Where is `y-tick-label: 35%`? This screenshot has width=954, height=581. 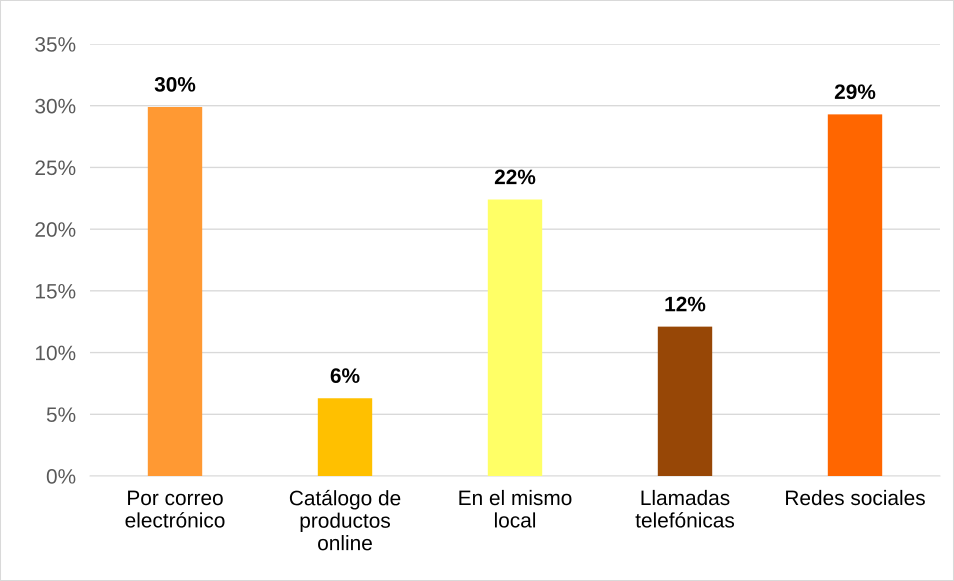
y-tick-label: 35% is located at coordinates (55, 44).